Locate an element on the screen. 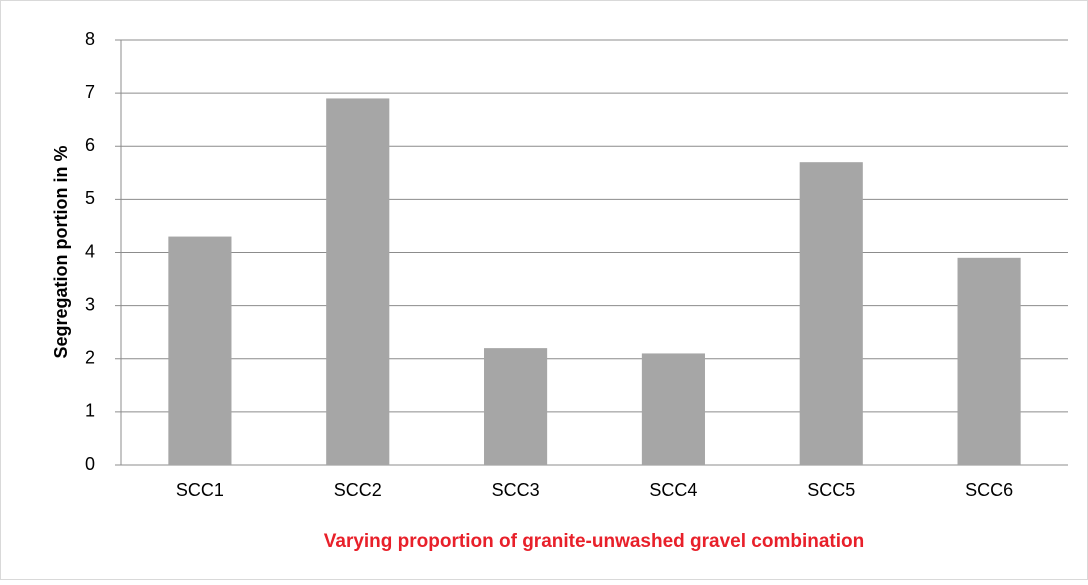 This screenshot has height=585, width=1088. y-tick-label: 3 is located at coordinates (90, 304).